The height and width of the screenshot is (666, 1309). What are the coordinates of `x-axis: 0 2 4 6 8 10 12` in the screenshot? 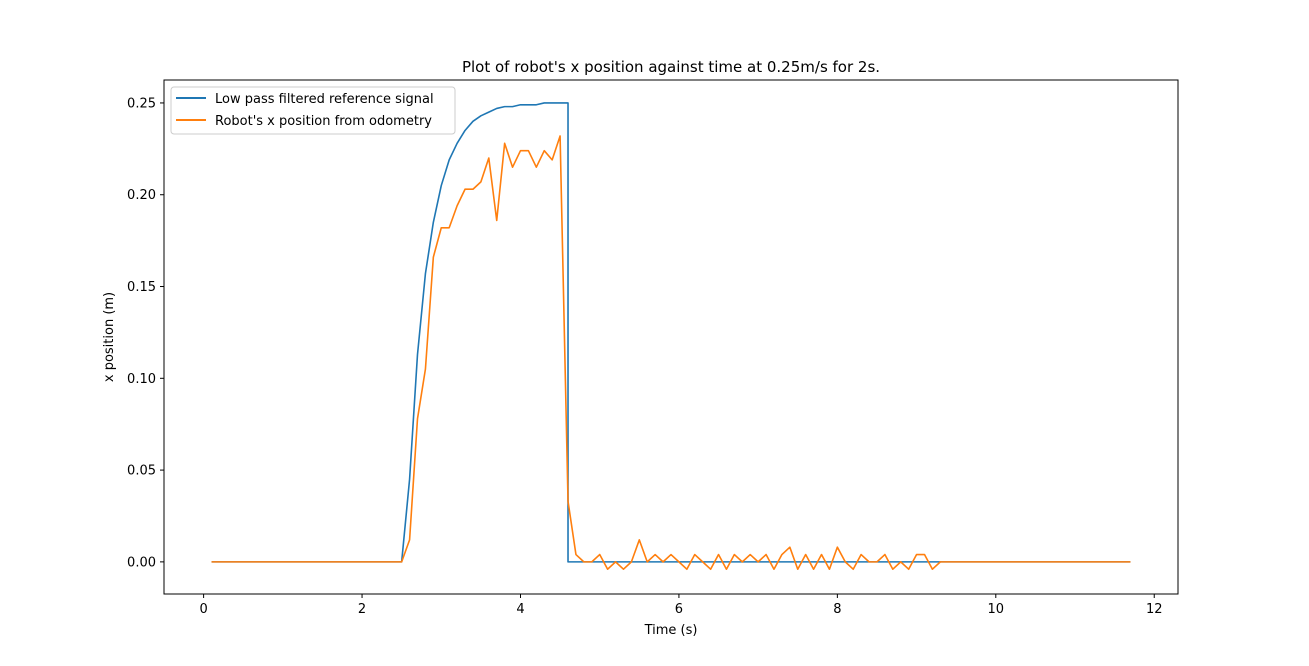 It's located at (681, 605).